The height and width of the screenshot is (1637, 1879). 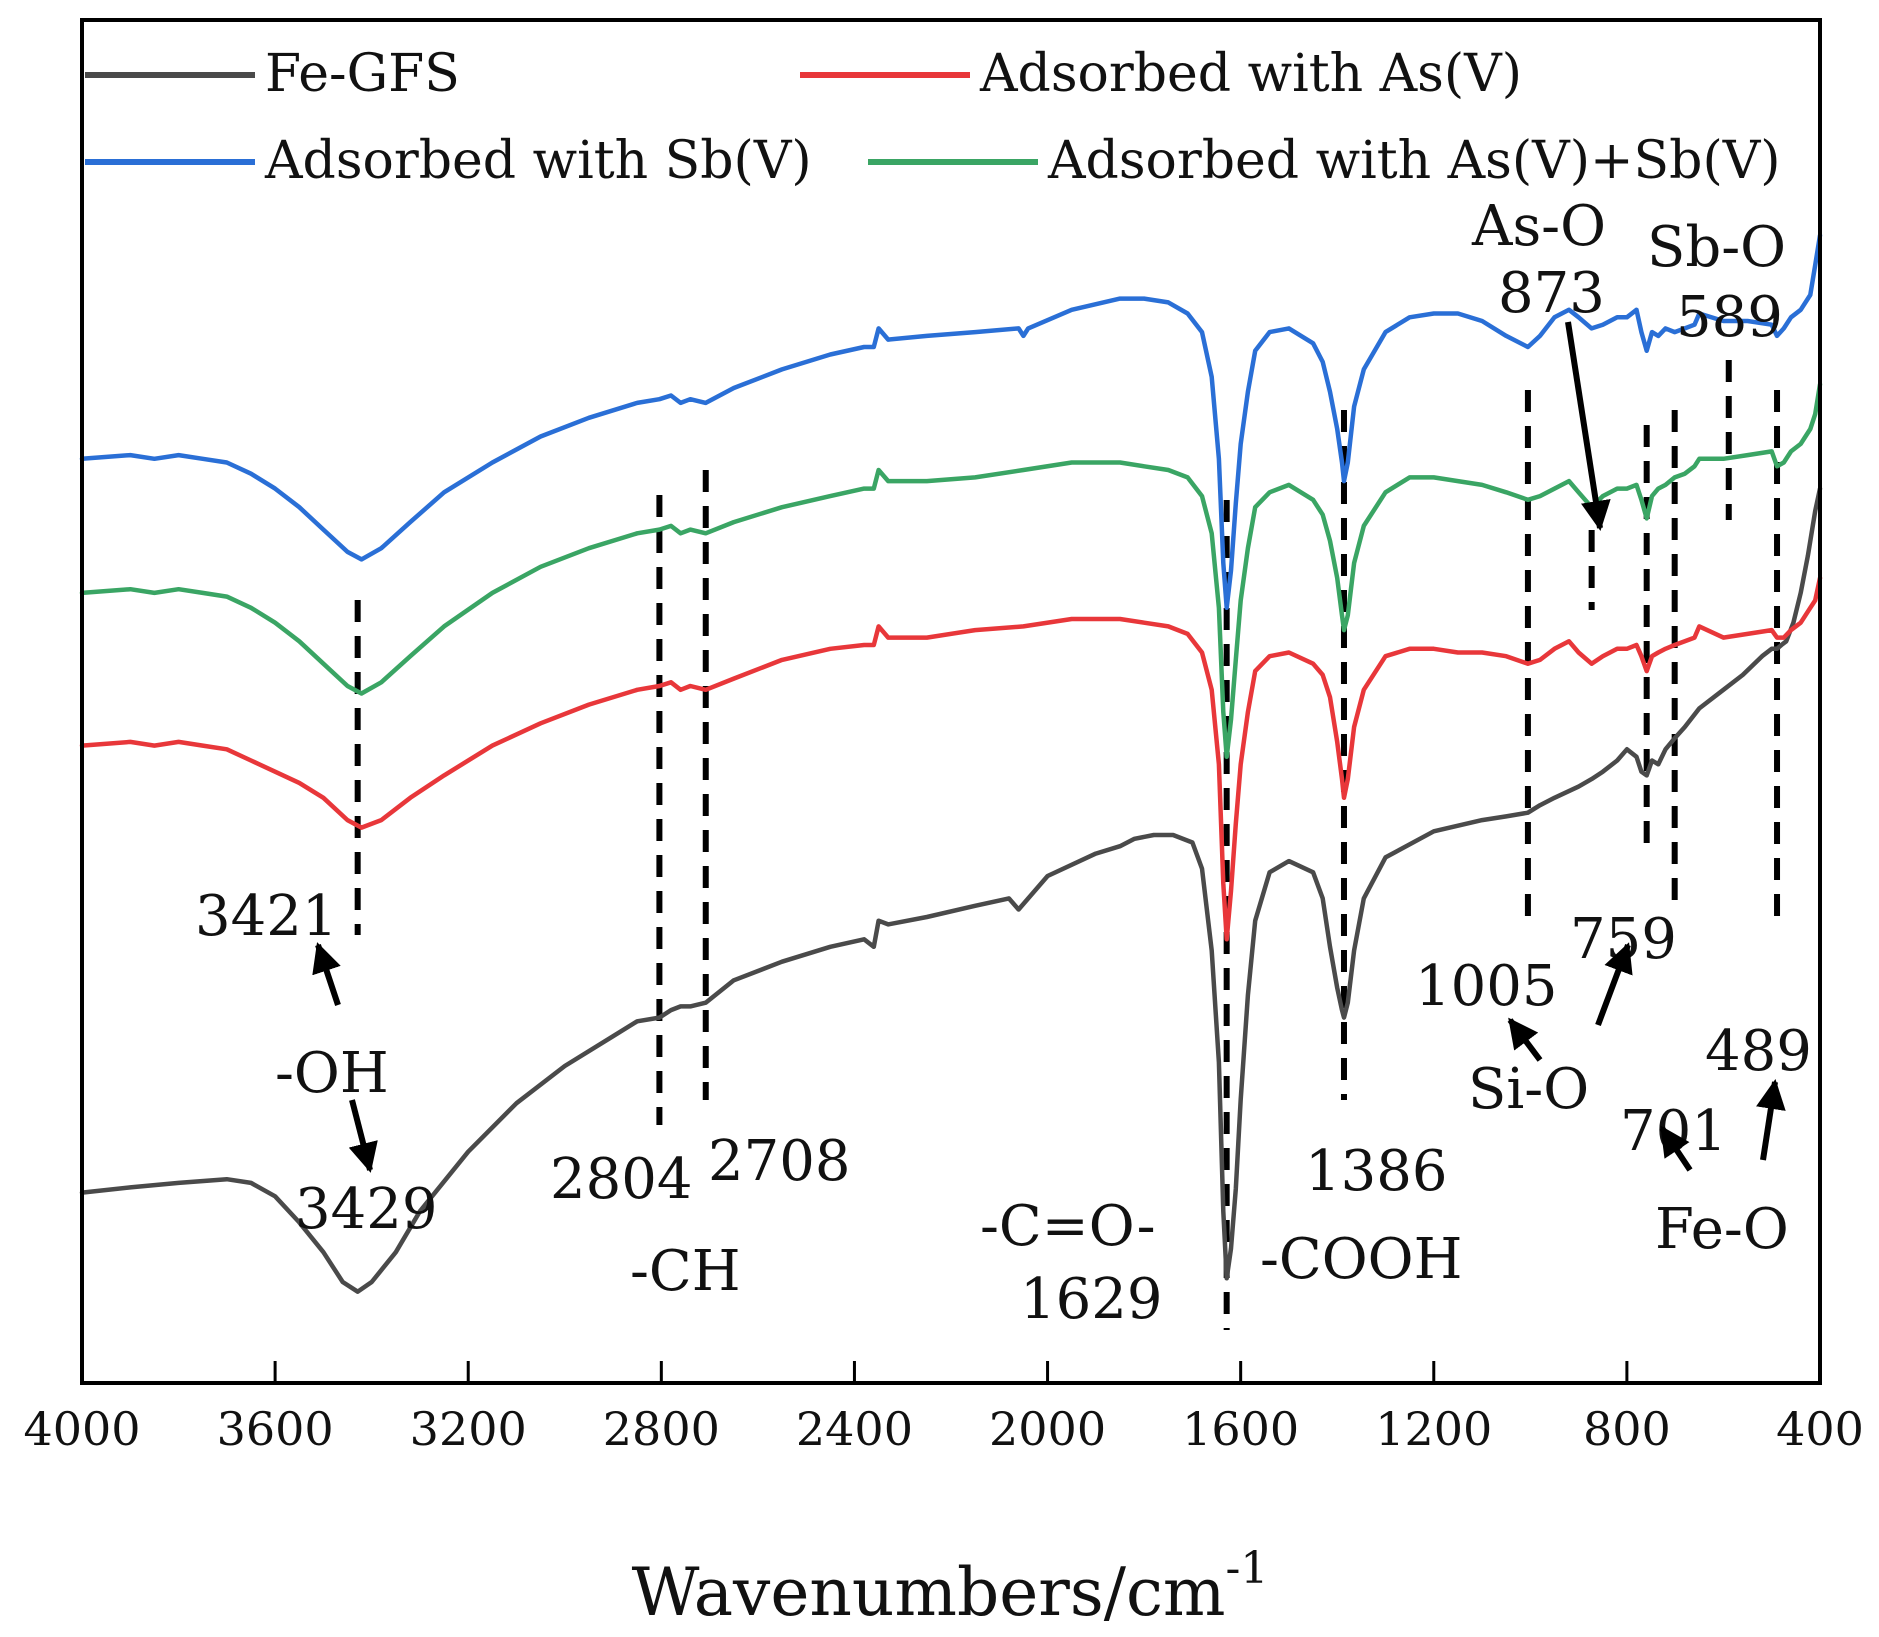 What do you see at coordinates (1729, 317) in the screenshot?
I see `annotation-label: 589` at bounding box center [1729, 317].